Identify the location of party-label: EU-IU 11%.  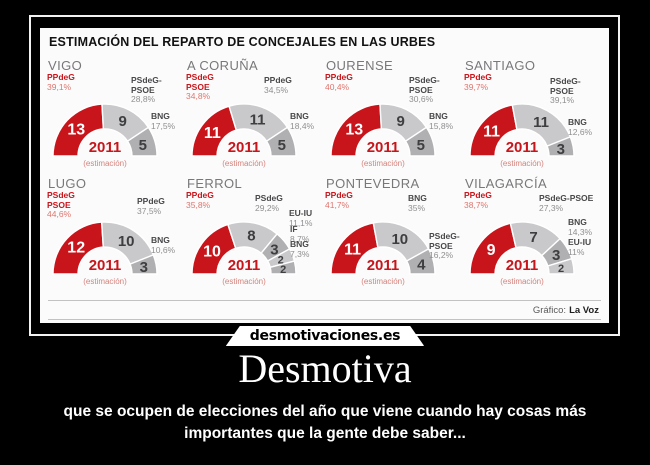
(580, 247).